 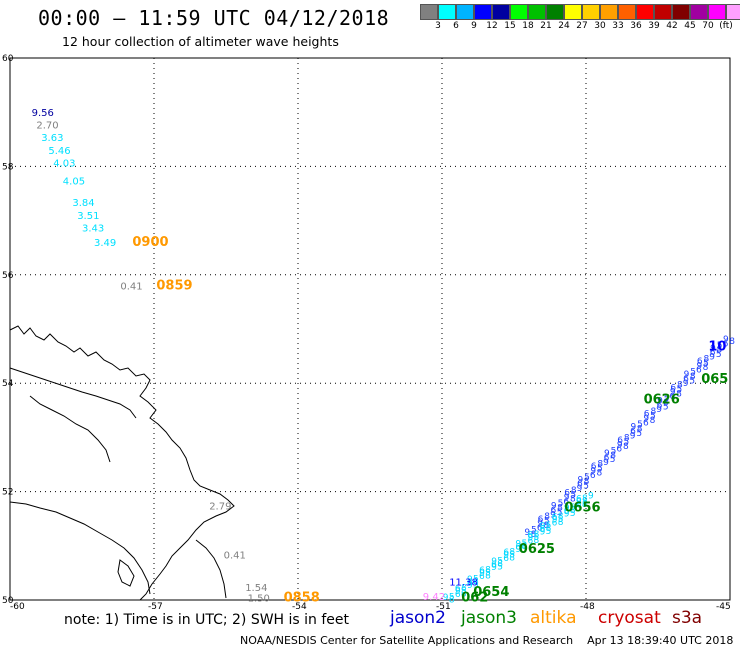 I want to click on colorbar-labels: 3 6 9 12 15 18 21 24 27 30 33 36 39 42 45 70 (ft), so click(x=576, y=28).